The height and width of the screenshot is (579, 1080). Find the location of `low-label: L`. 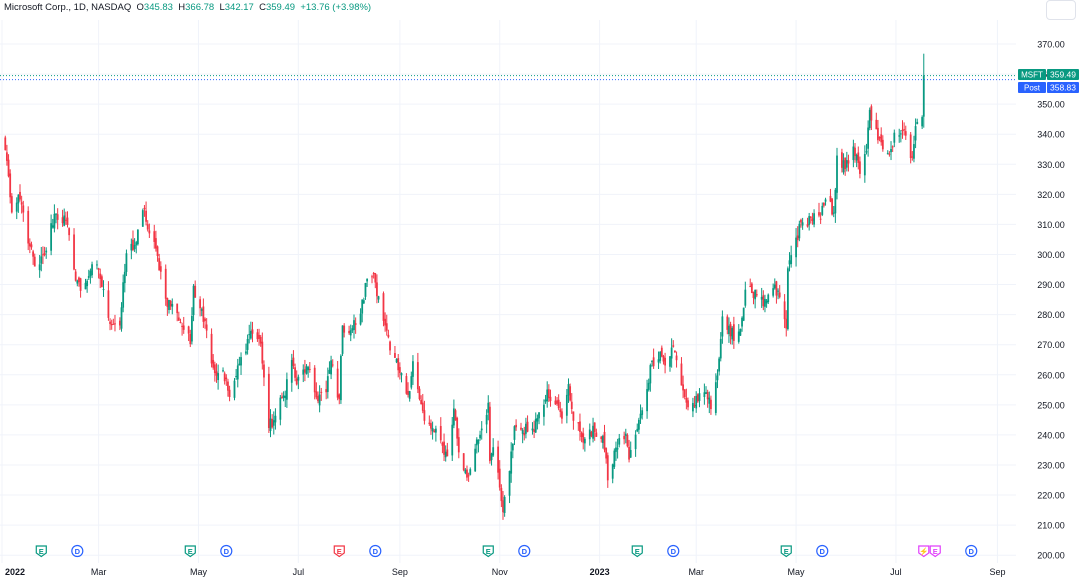

low-label: L is located at coordinates (222, 7).